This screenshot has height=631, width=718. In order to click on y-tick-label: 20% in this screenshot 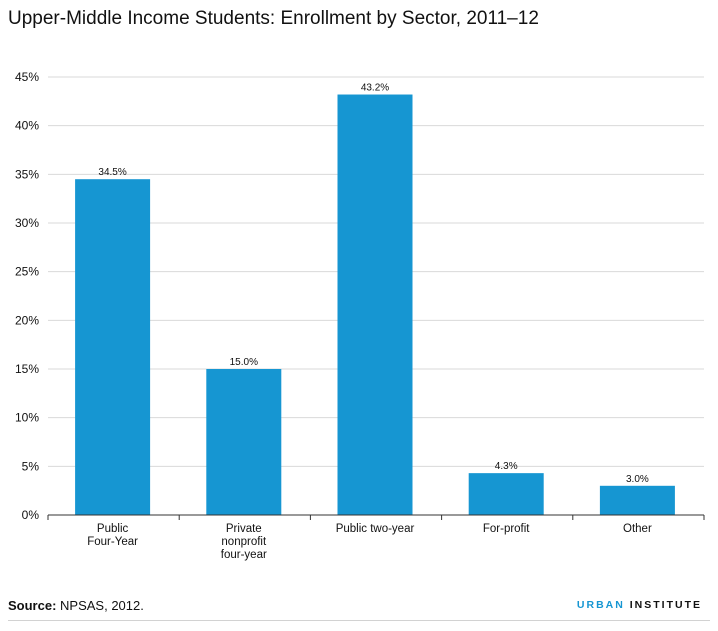, I will do `click(27, 320)`.